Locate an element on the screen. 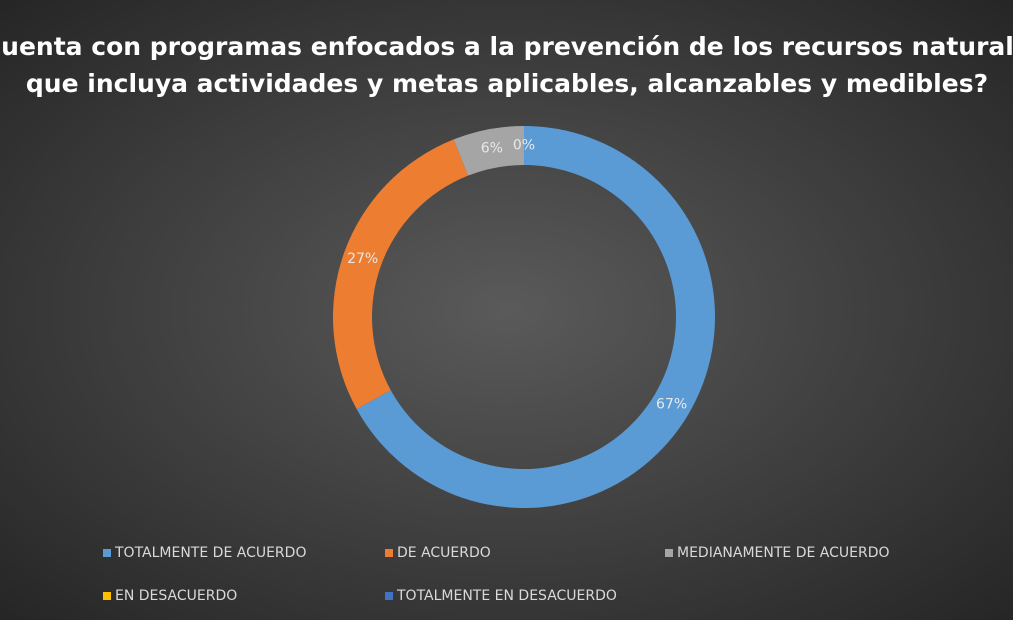 The width and height of the screenshot is (1013, 620). data-label: 67% is located at coordinates (671, 404).